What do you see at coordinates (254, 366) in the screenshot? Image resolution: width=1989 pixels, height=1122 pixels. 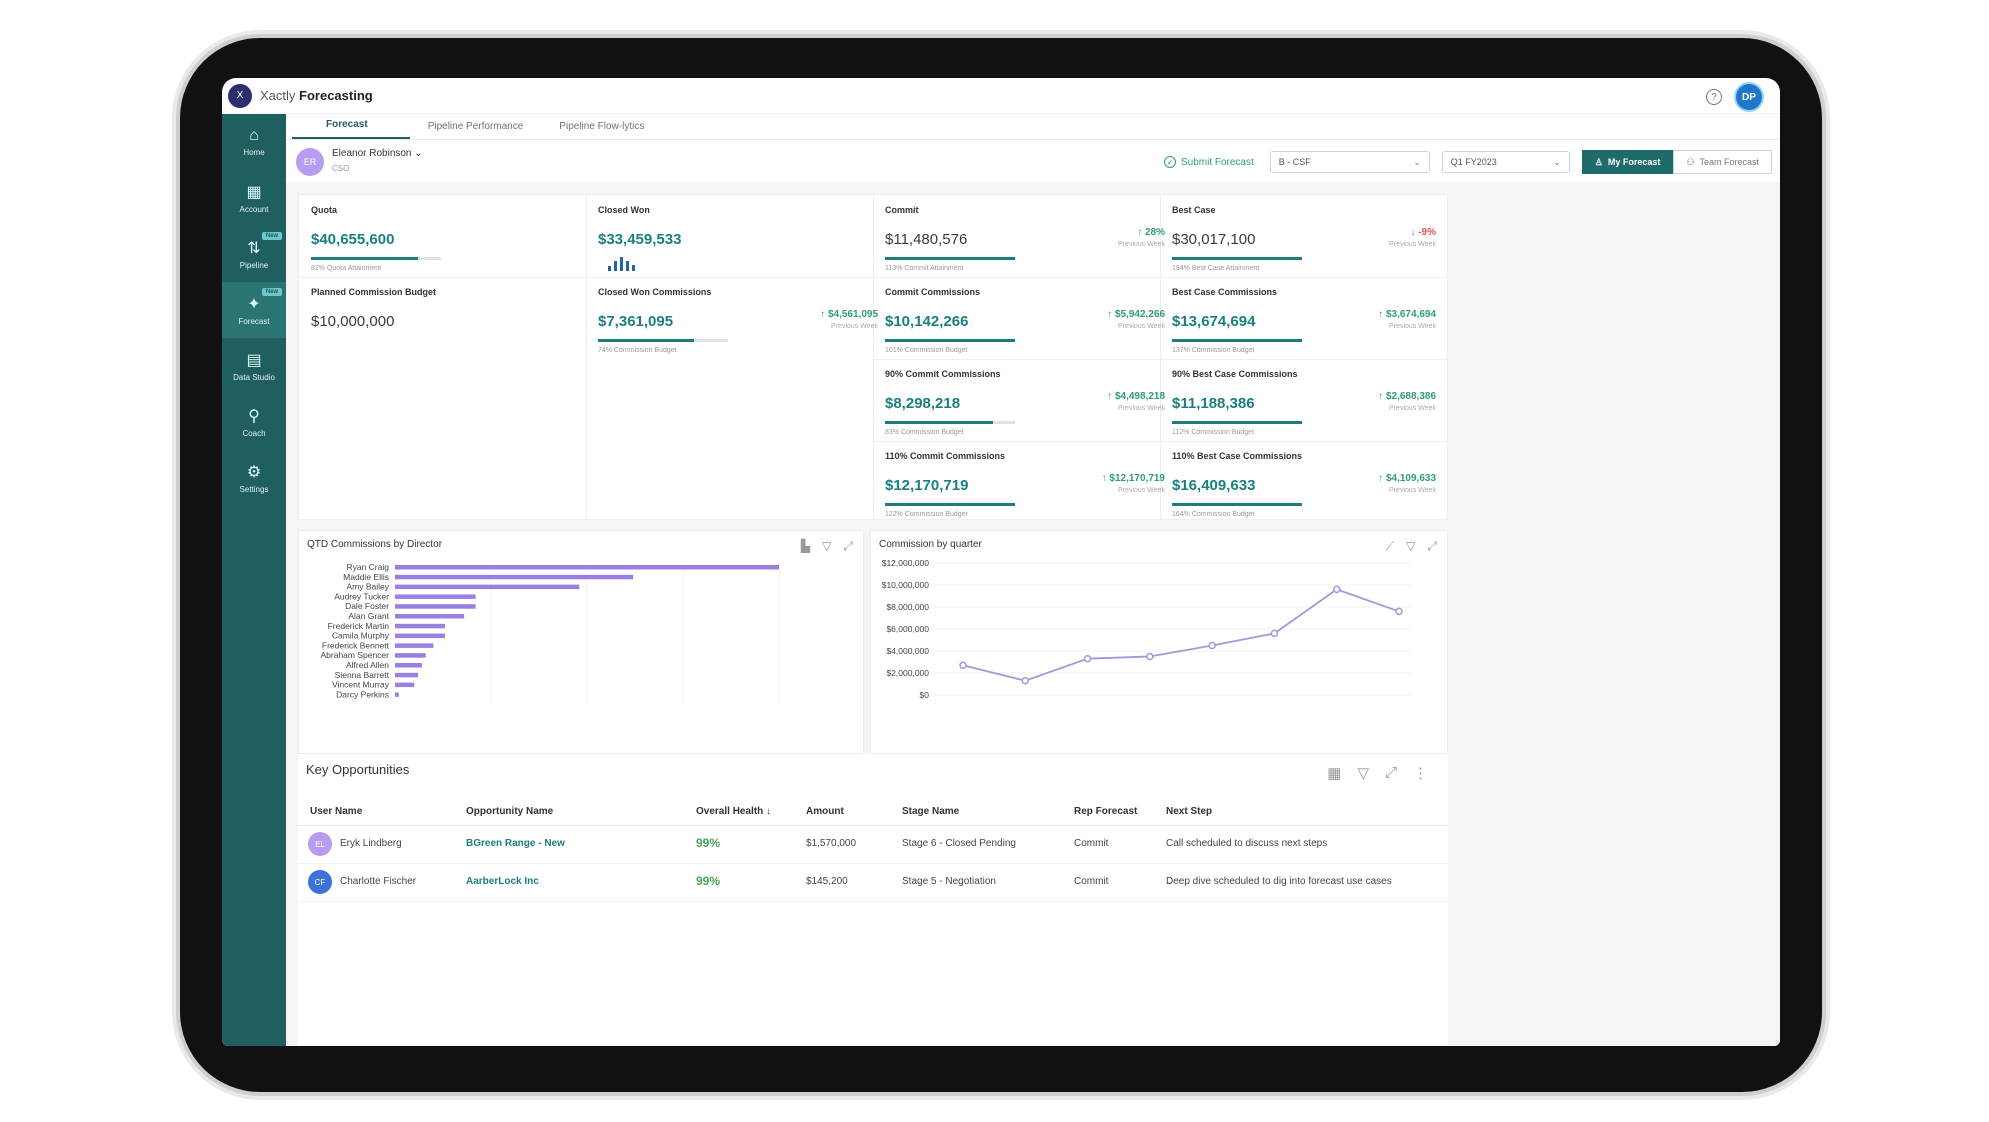 I see `sidebar-item-data-studio: ▤ Data Studio` at bounding box center [254, 366].